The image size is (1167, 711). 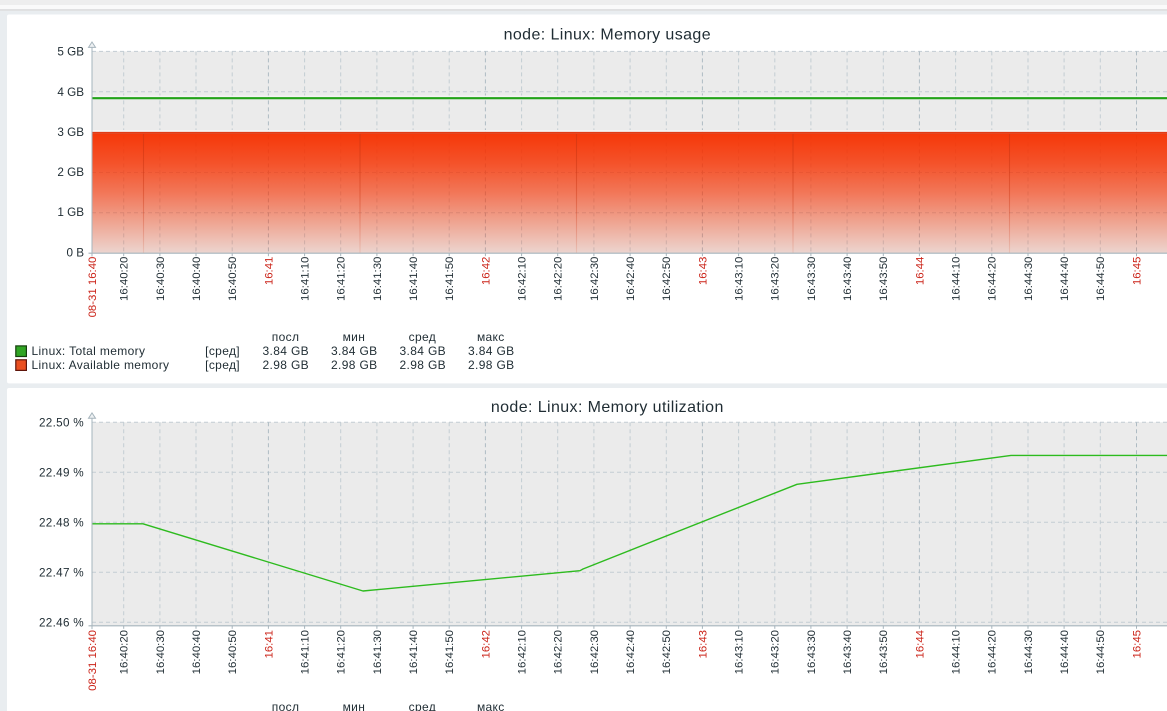 I want to click on svg-text:node: Linux: Memory utilizatio: node: Linux: Memory utilization, so click(x=607, y=407).